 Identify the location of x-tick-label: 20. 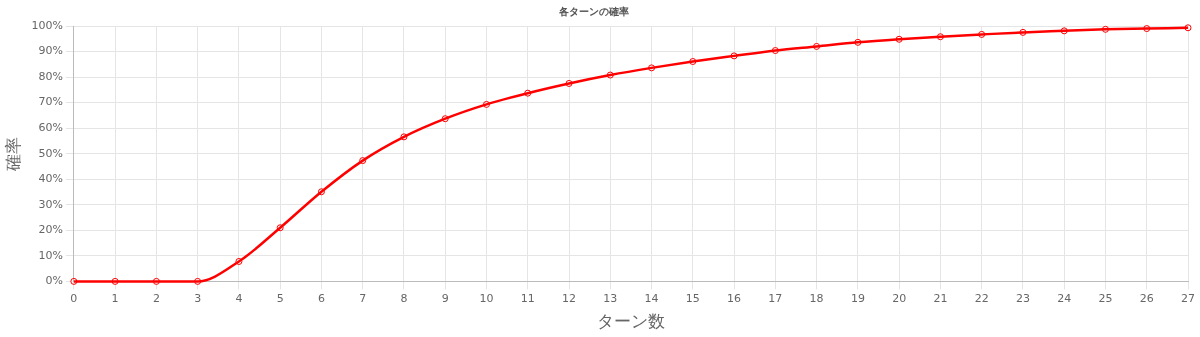
(899, 298).